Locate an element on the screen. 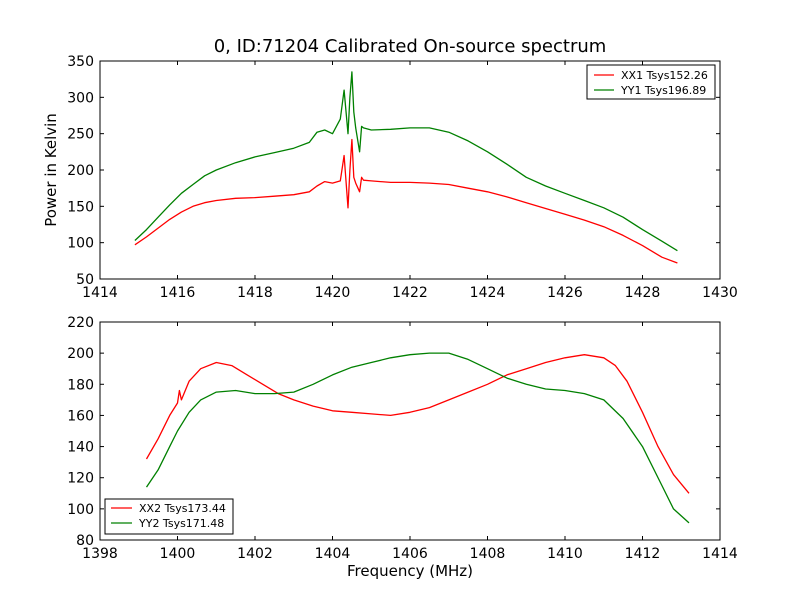 The image size is (800, 600). top-y-tick-label: 250 is located at coordinates (80, 135).